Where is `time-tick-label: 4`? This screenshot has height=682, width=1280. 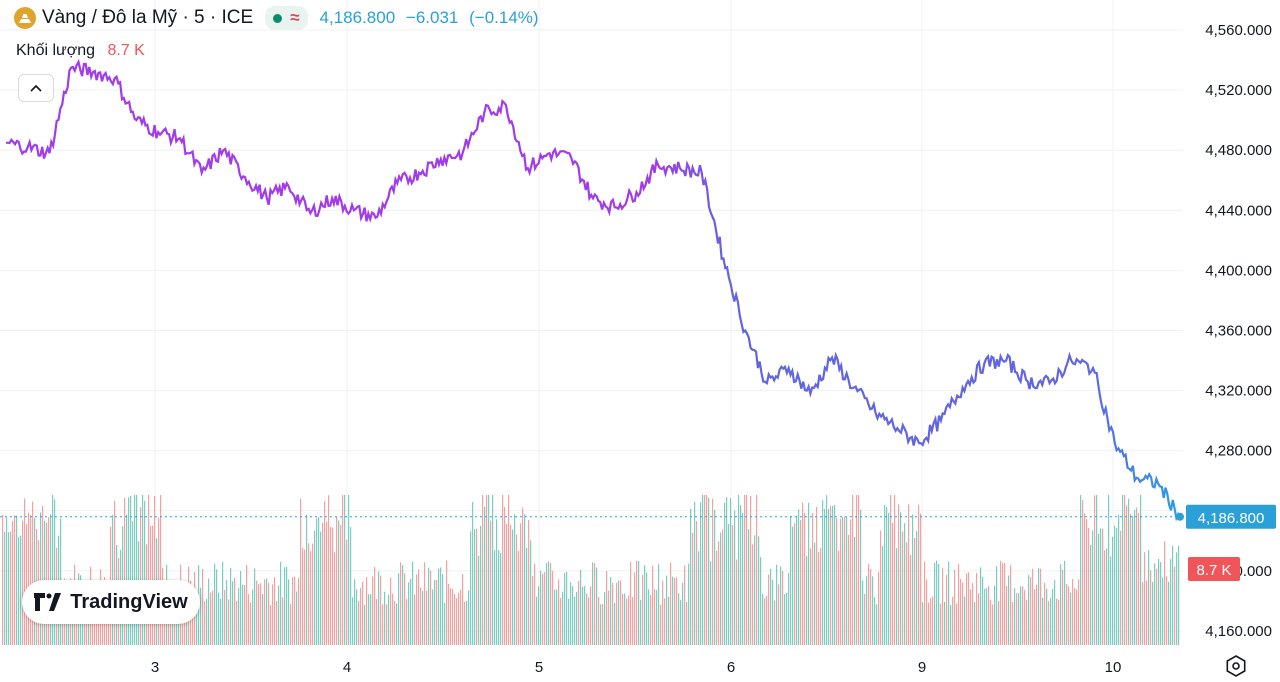
time-tick-label: 4 is located at coordinates (347, 667).